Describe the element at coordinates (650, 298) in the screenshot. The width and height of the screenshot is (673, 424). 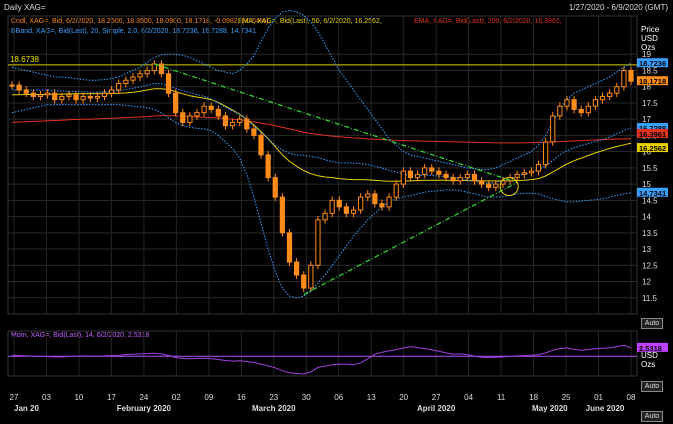
I see `y-tick-label: 11.5` at that location.